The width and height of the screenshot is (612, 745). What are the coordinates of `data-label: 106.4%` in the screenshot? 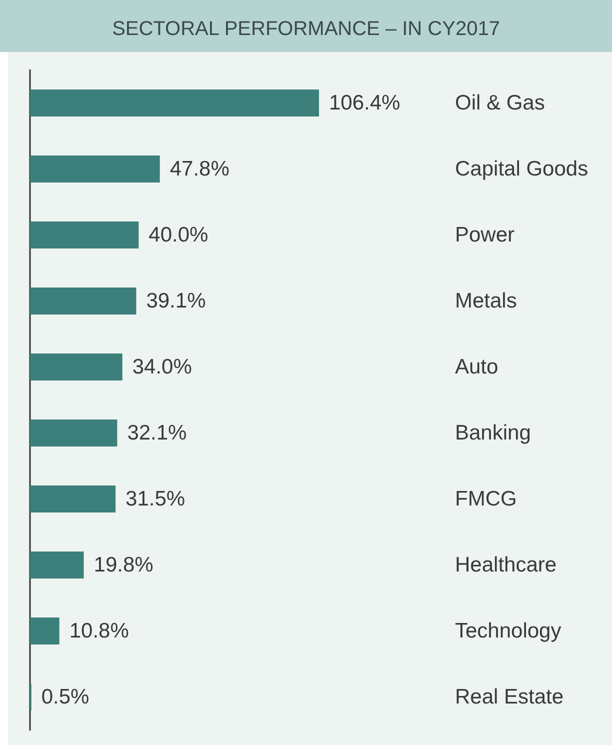 It's located at (364, 103).